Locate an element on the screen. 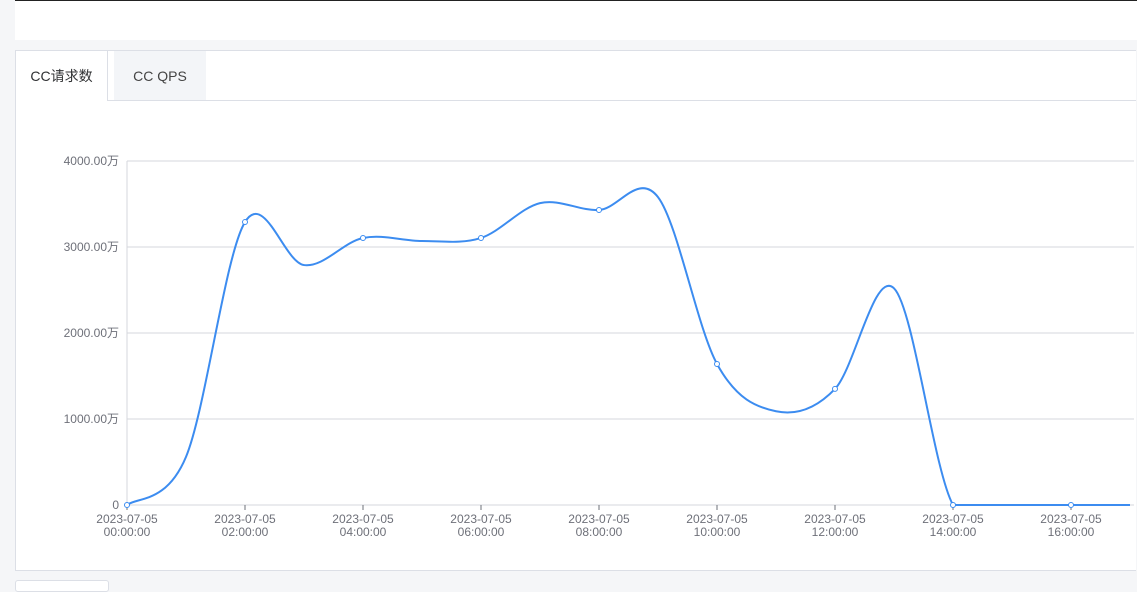 This screenshot has width=1137, height=592. y-tick-label: 2000.00万 is located at coordinates (91, 333).